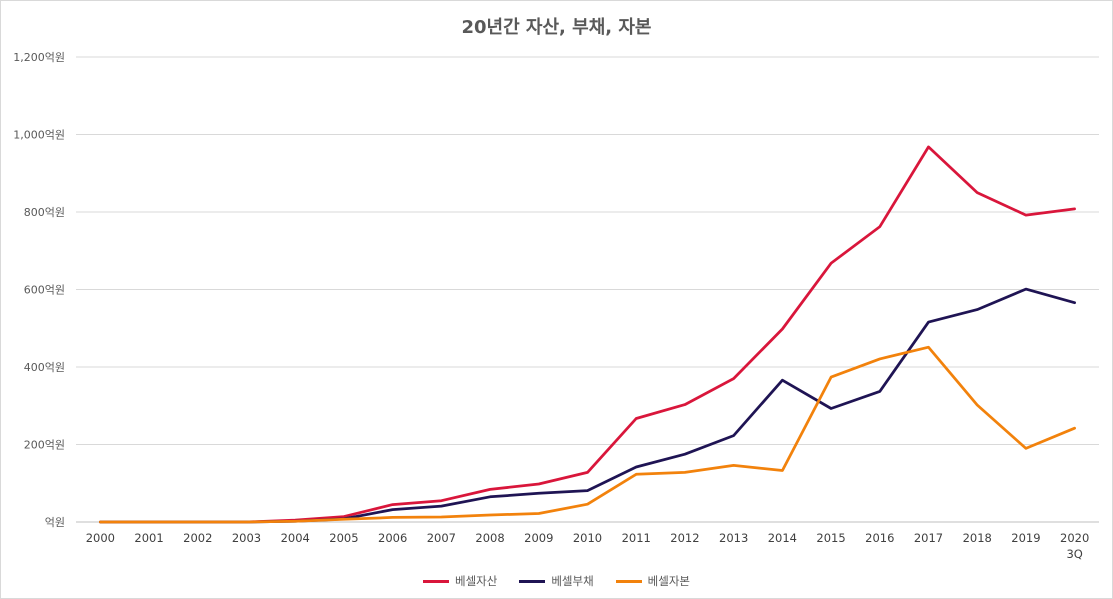 This screenshot has height=599, width=1113. I want to click on x-tick-label: 2002, so click(197, 538).